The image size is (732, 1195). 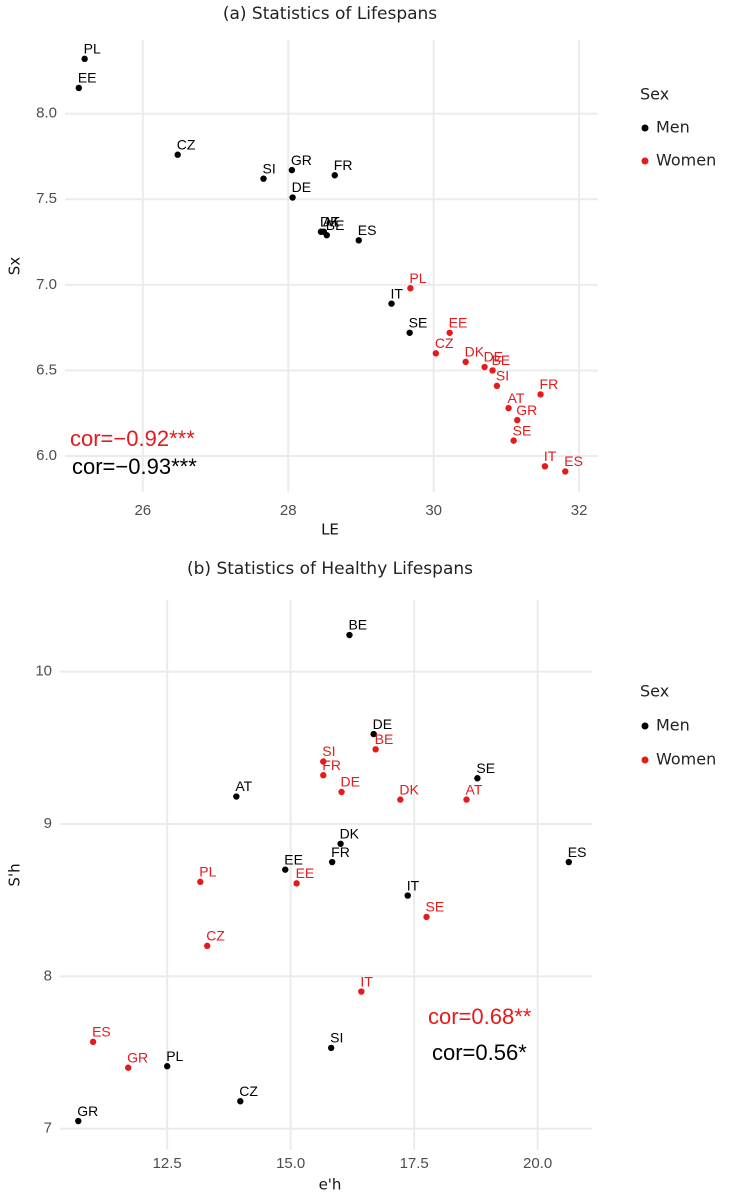 What do you see at coordinates (43, 671) in the screenshot?
I see `y-tick-label: 10` at bounding box center [43, 671].